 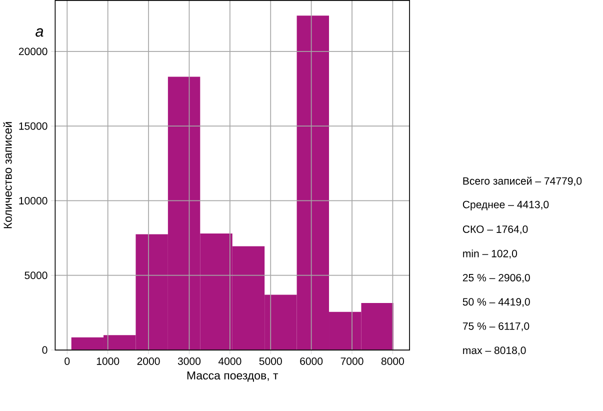 I want to click on x-tick-label: 4000, so click(x=230, y=361).